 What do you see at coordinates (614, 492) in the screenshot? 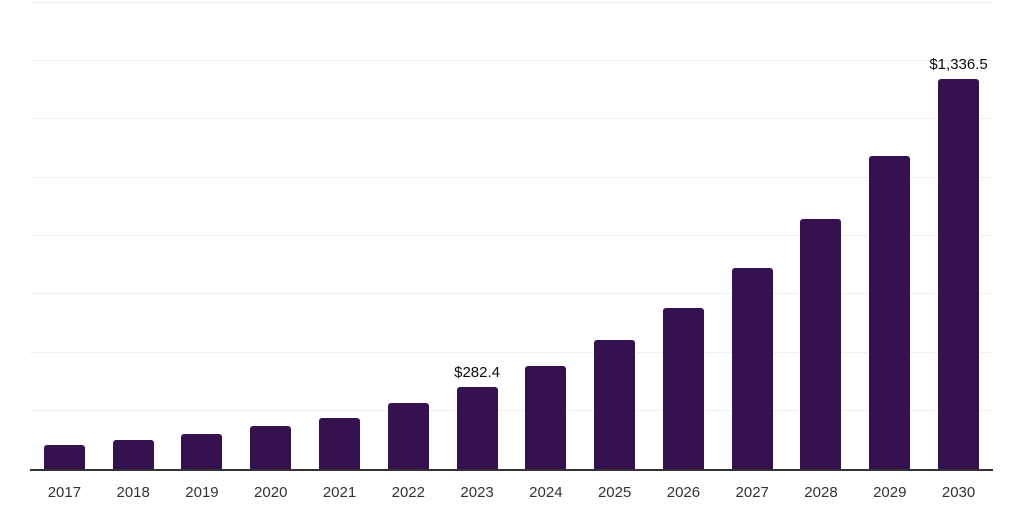
I see `x-tick-2025: 2025` at bounding box center [614, 492].